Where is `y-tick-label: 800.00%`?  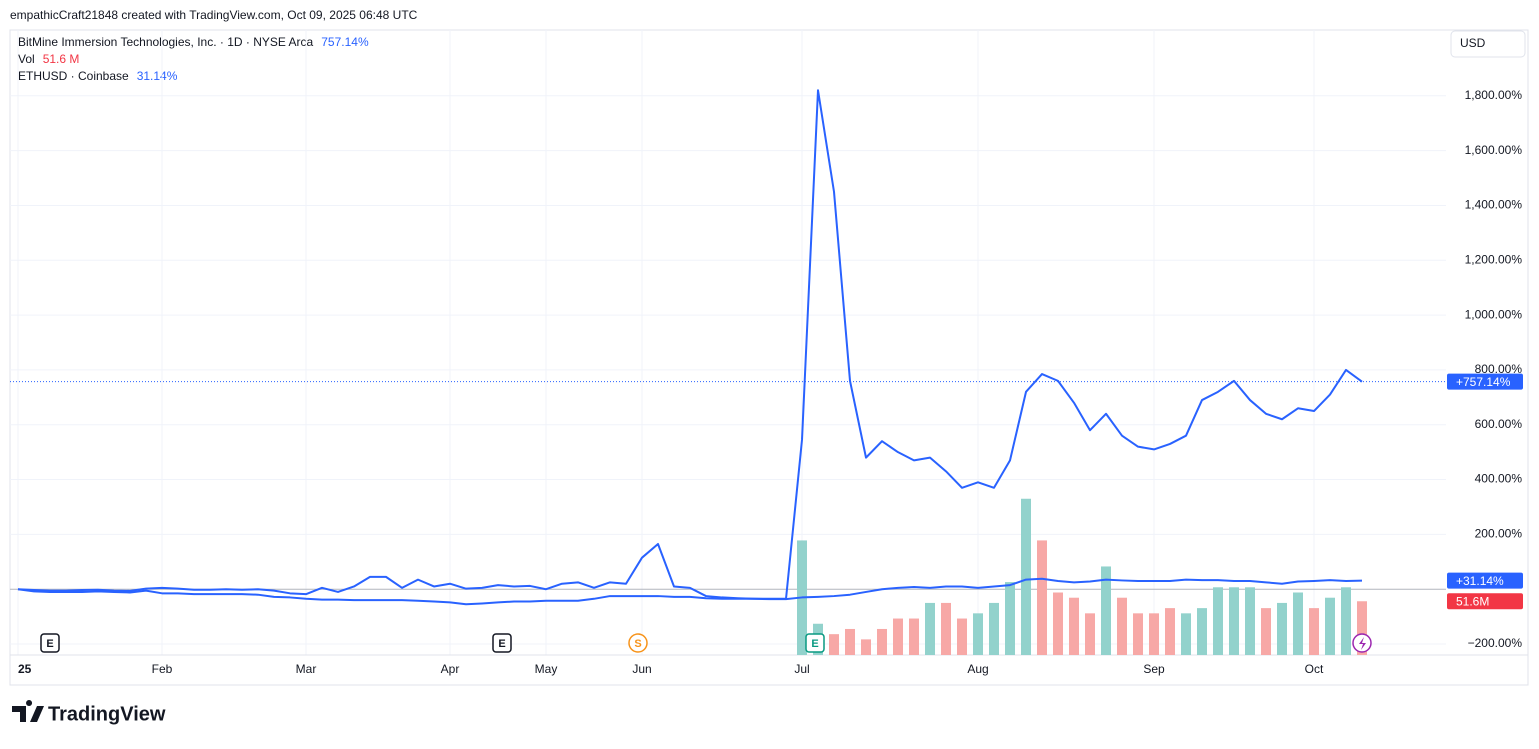 y-tick-label: 800.00% is located at coordinates (1499, 369).